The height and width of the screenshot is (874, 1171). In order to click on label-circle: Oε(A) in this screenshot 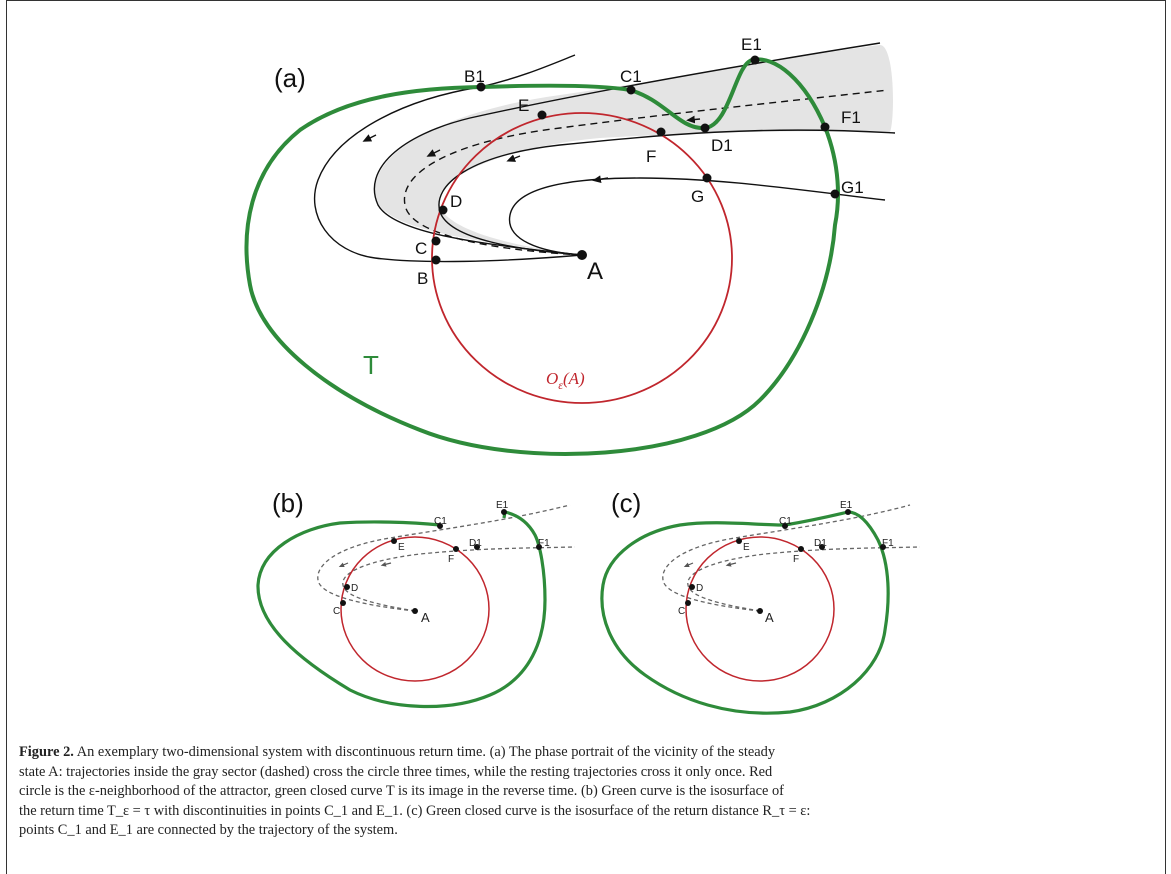, I will do `click(565, 380)`.